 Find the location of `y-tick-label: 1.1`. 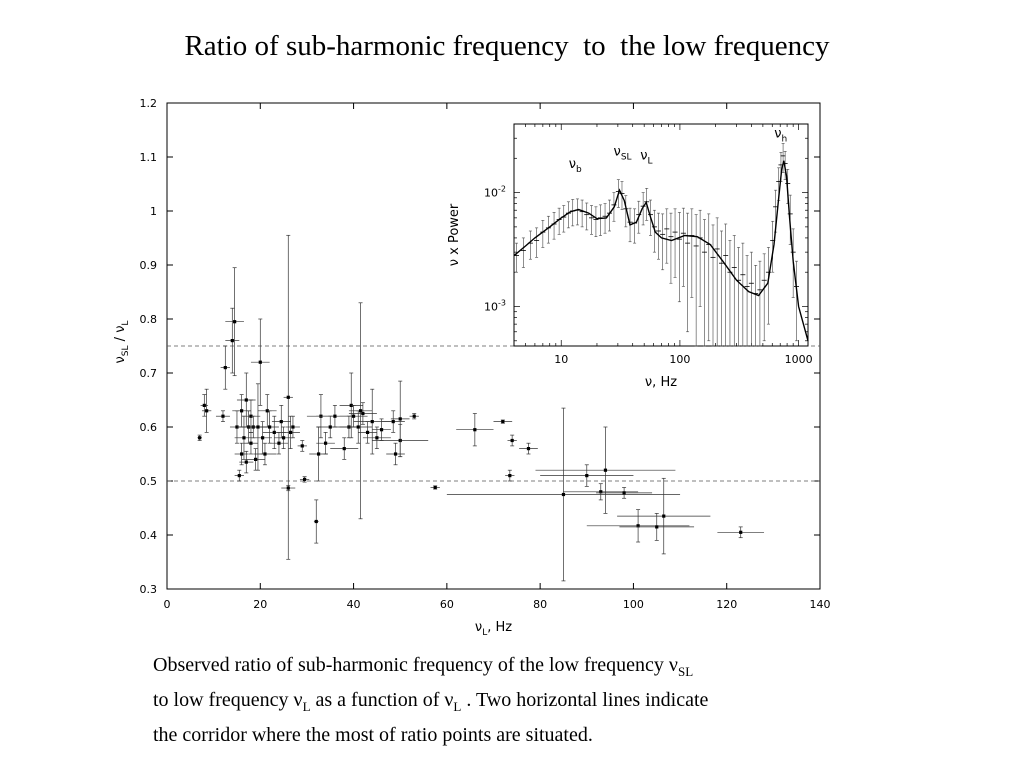

y-tick-label: 1.1 is located at coordinates (149, 157).